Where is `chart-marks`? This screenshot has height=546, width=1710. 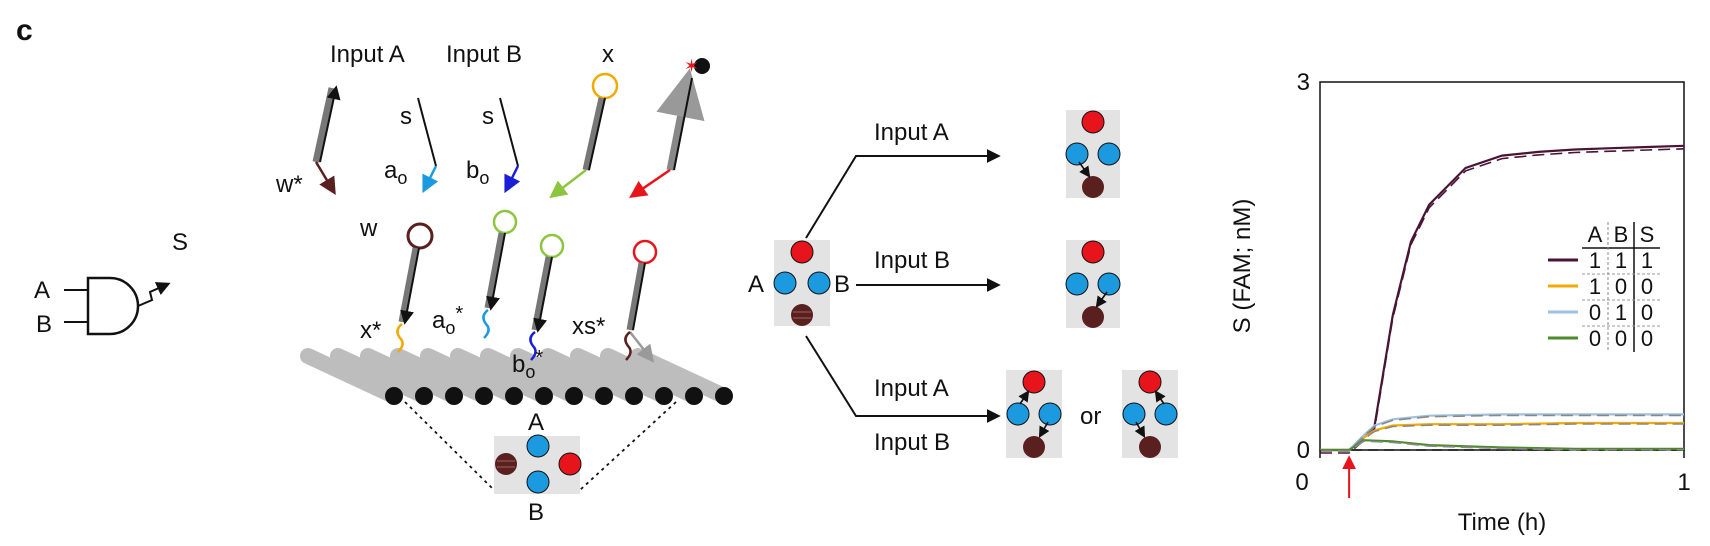 chart-marks is located at coordinates (1502, 321).